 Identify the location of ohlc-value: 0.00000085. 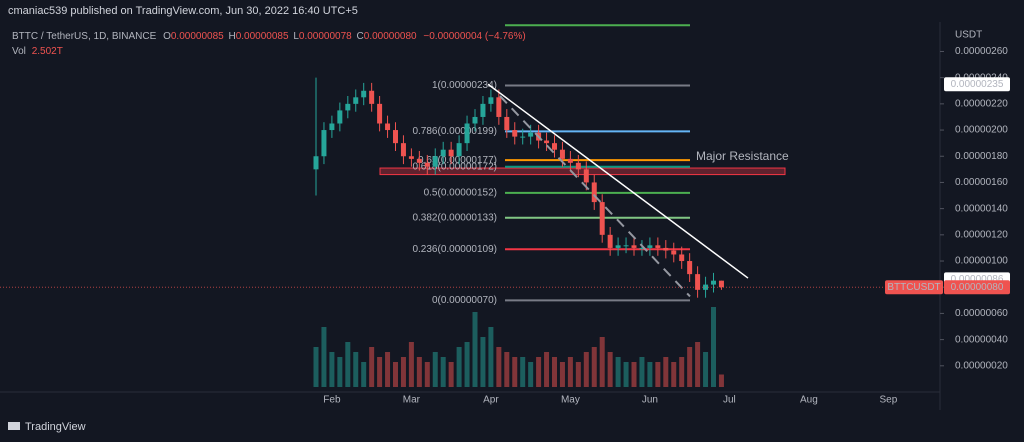
(197, 36).